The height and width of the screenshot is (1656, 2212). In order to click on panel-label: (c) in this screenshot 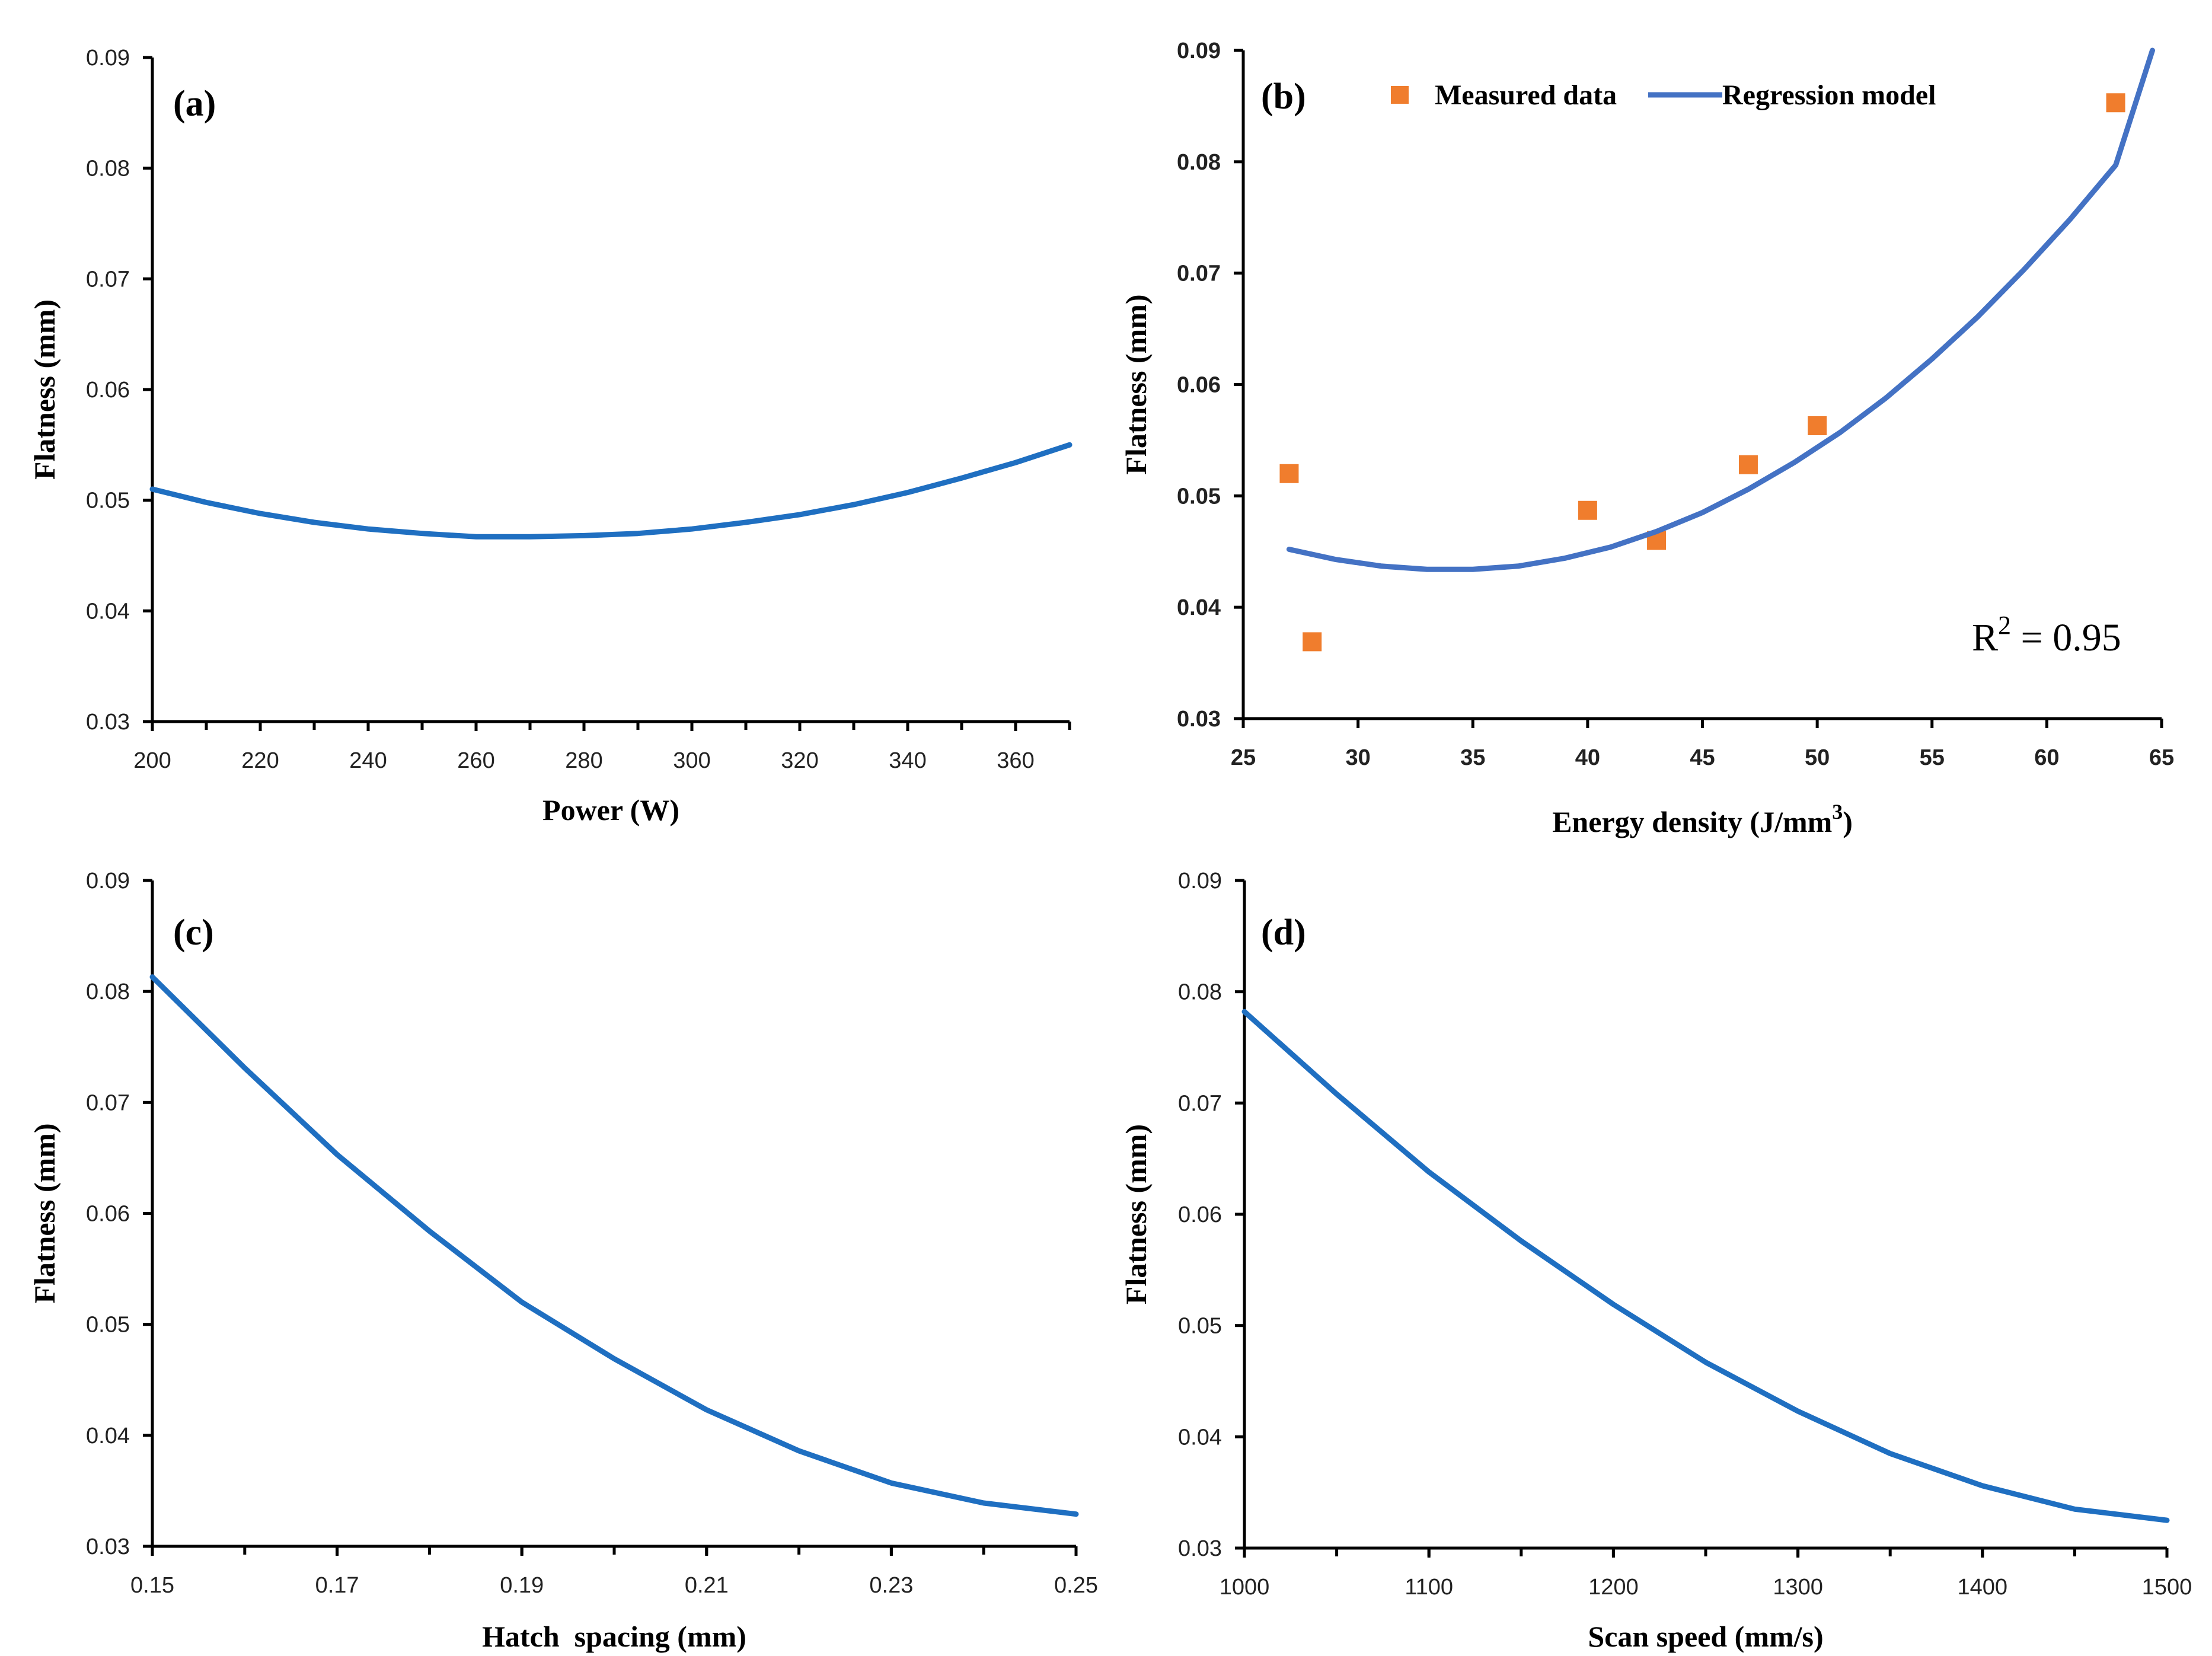, I will do `click(193, 932)`.